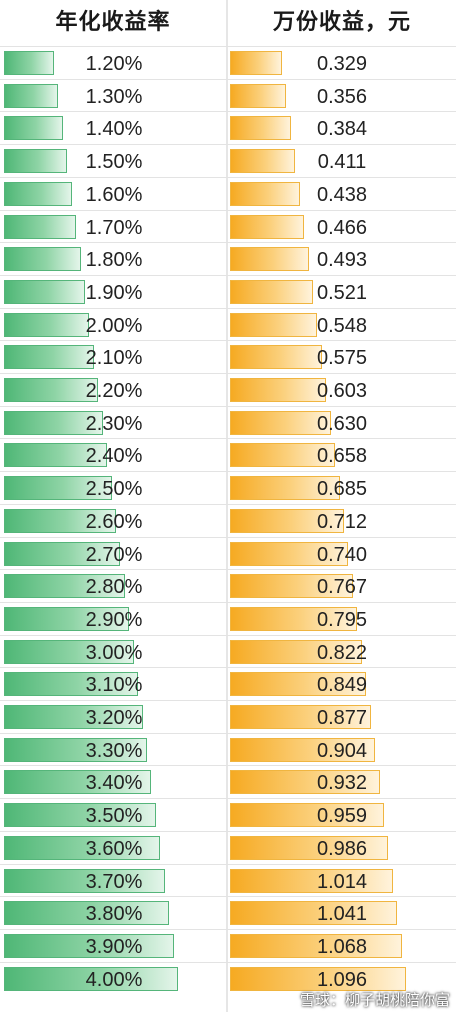 This screenshot has width=456, height=1012. I want to click on earnings-value-label: 0.877, so click(342, 718).